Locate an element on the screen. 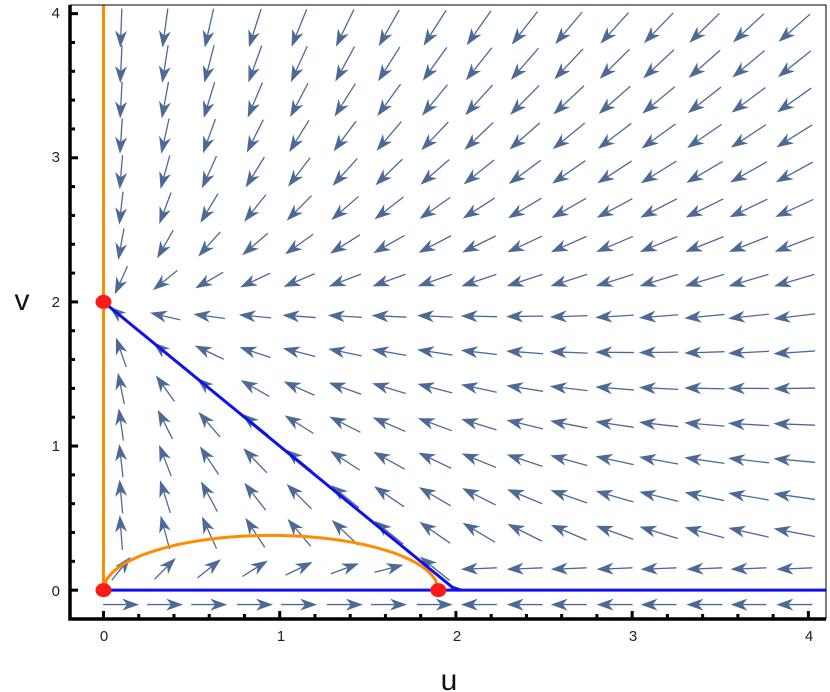 This screenshot has width=830, height=692. equilibrium-point is located at coordinates (438, 590).